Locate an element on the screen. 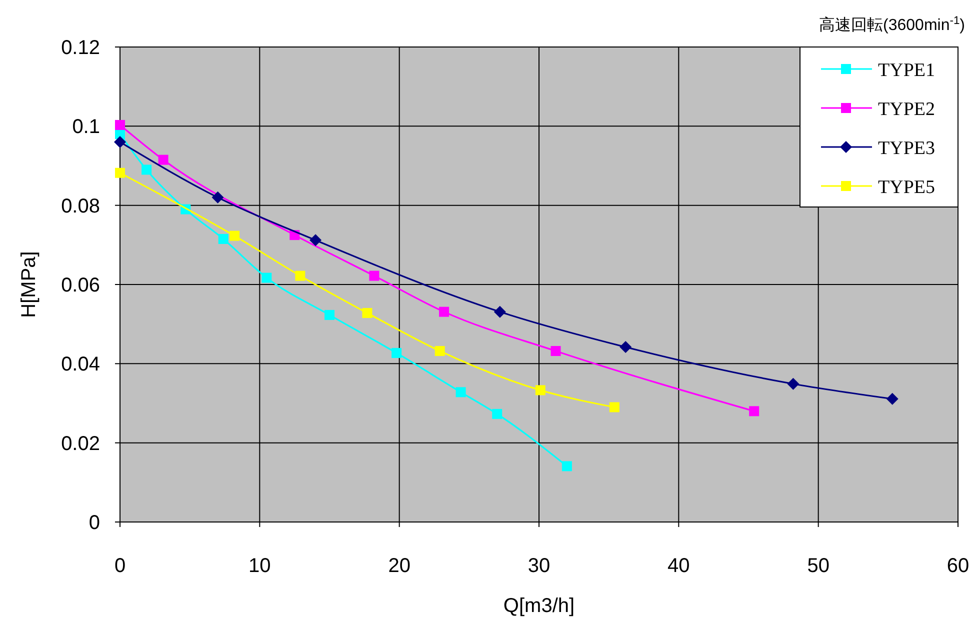 The image size is (980, 626). y-tick-label: 0.04 is located at coordinates (80, 365).